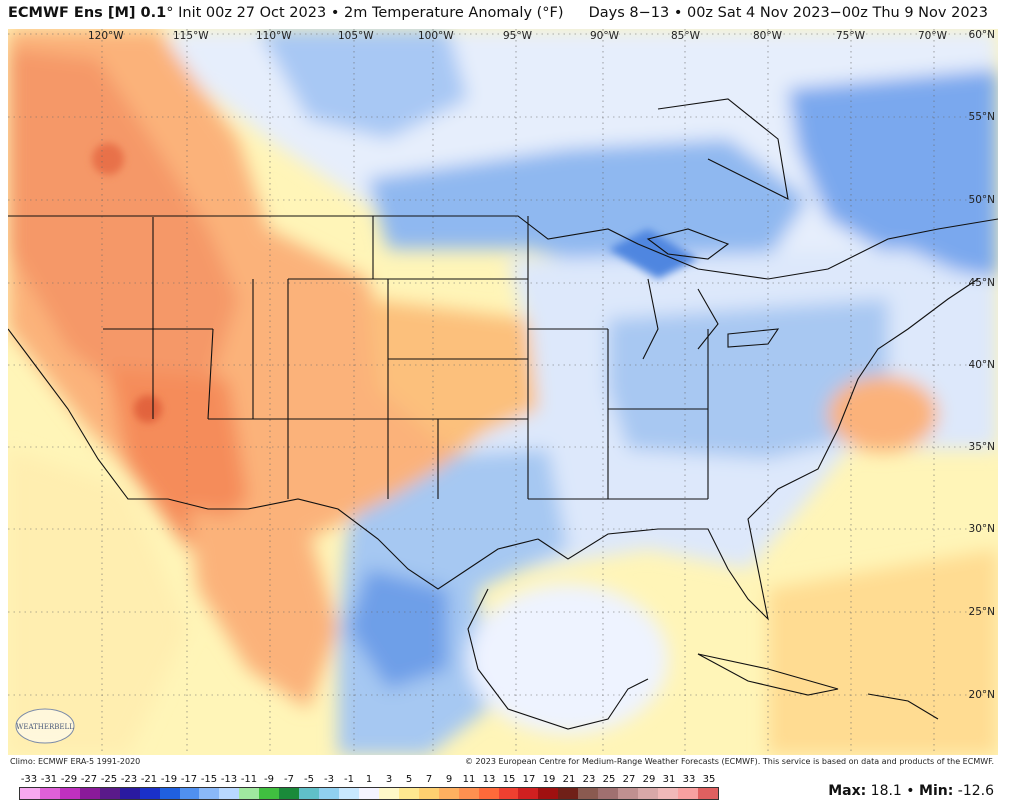 The height and width of the screenshot is (803, 1020). Describe the element at coordinates (369, 779) in the screenshot. I see `colorbar-tick-label: 1` at that location.